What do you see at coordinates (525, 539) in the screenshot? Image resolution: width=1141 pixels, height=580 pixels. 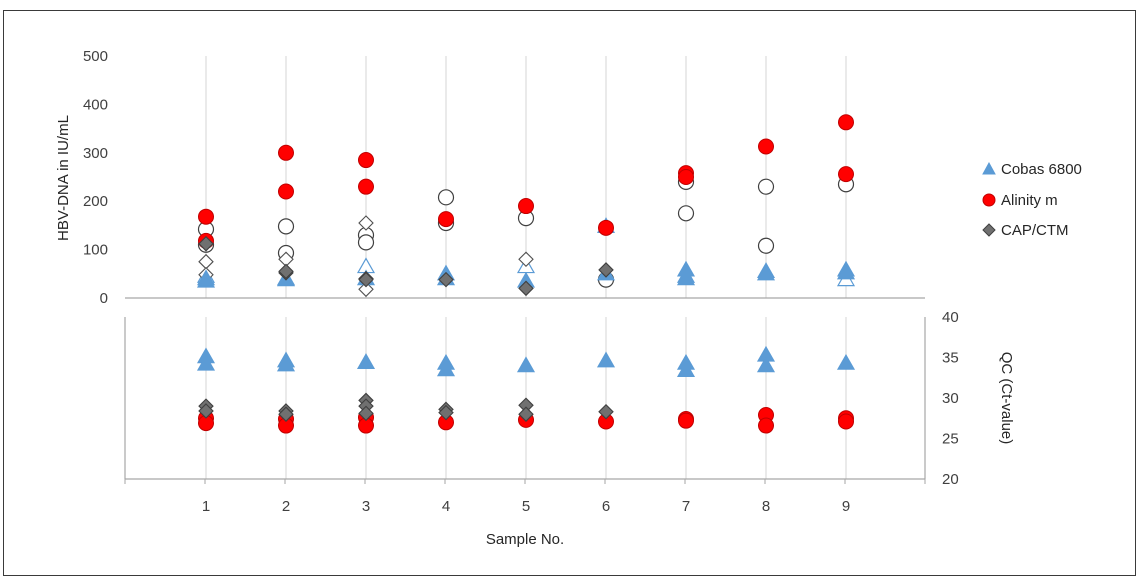 I see `x-axis-title: Sample No.` at bounding box center [525, 539].